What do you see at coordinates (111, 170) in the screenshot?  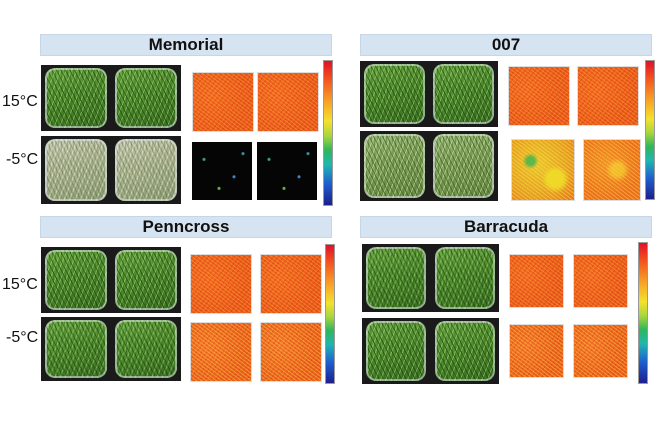 I see `turf-photo-memorial-minus5c` at bounding box center [111, 170].